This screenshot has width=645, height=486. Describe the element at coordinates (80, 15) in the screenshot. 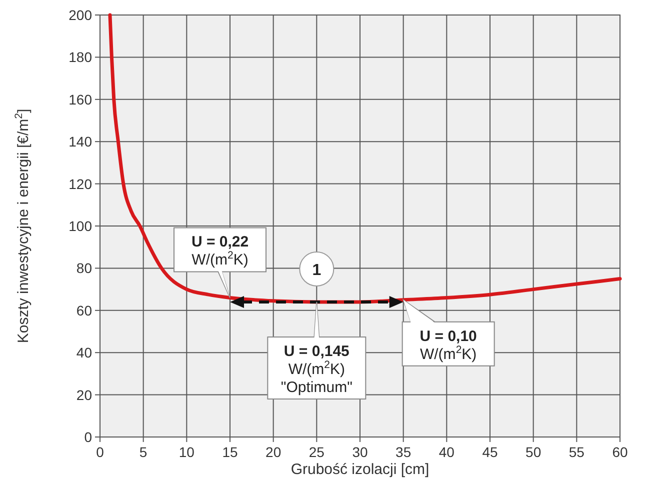

I see `y-tick-label: 200` at that location.